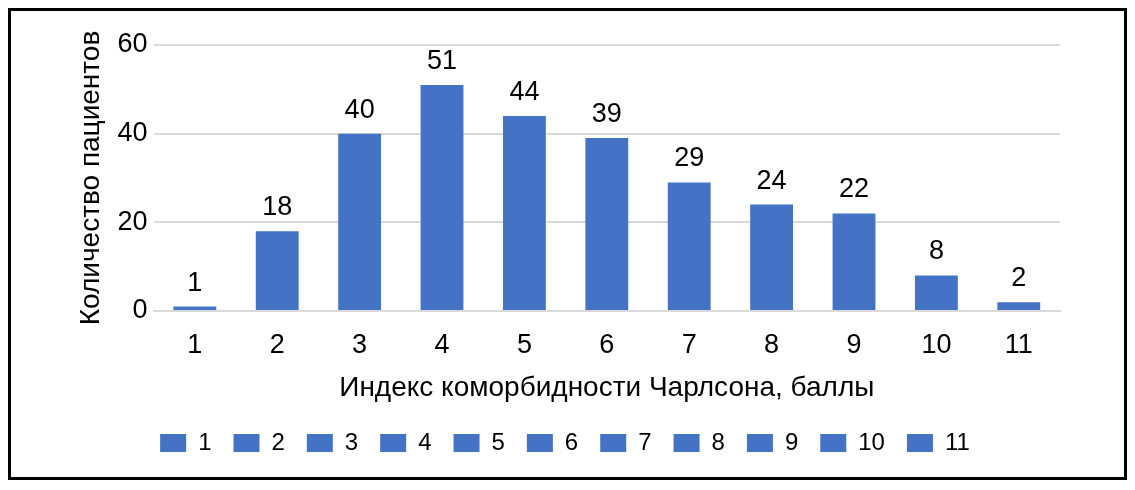 The width and height of the screenshot is (1135, 490). What do you see at coordinates (277, 206) in the screenshot?
I see `data-label: 18` at bounding box center [277, 206].